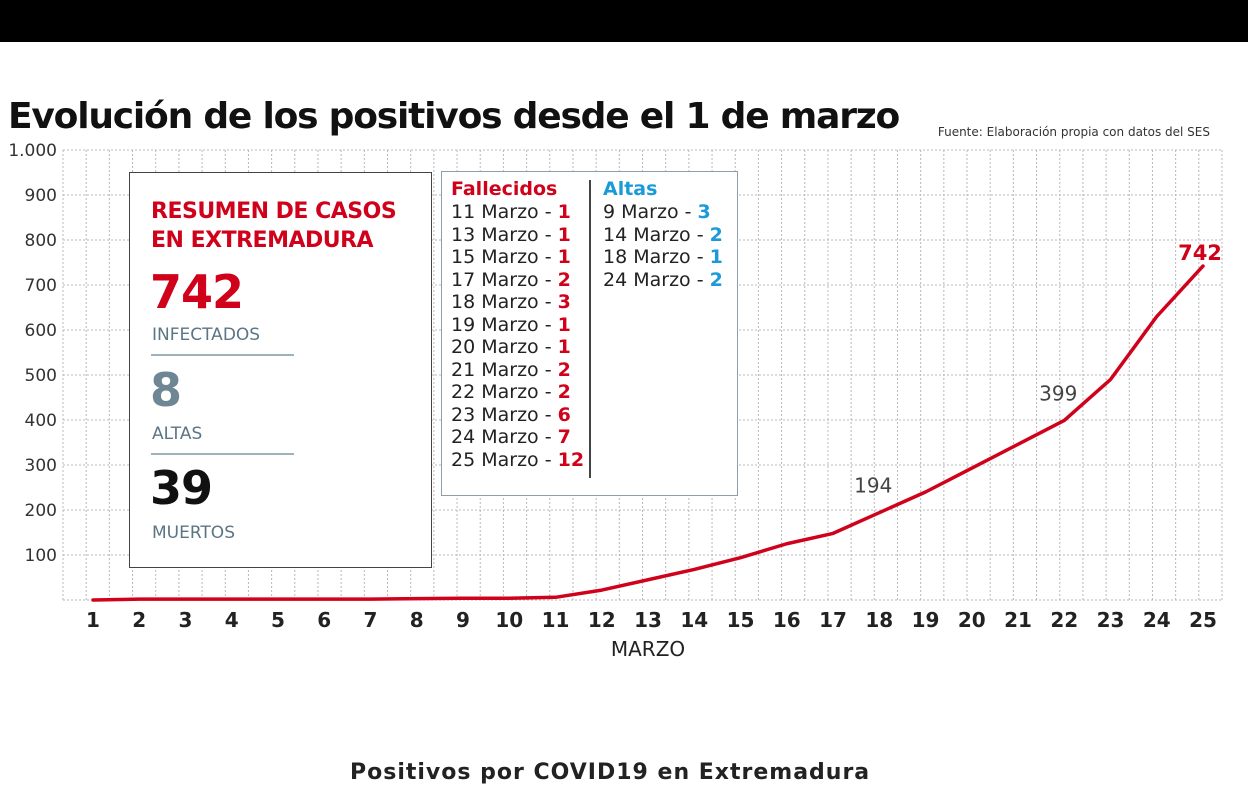  I want to click on x-tick-label: 9, so click(463, 620).